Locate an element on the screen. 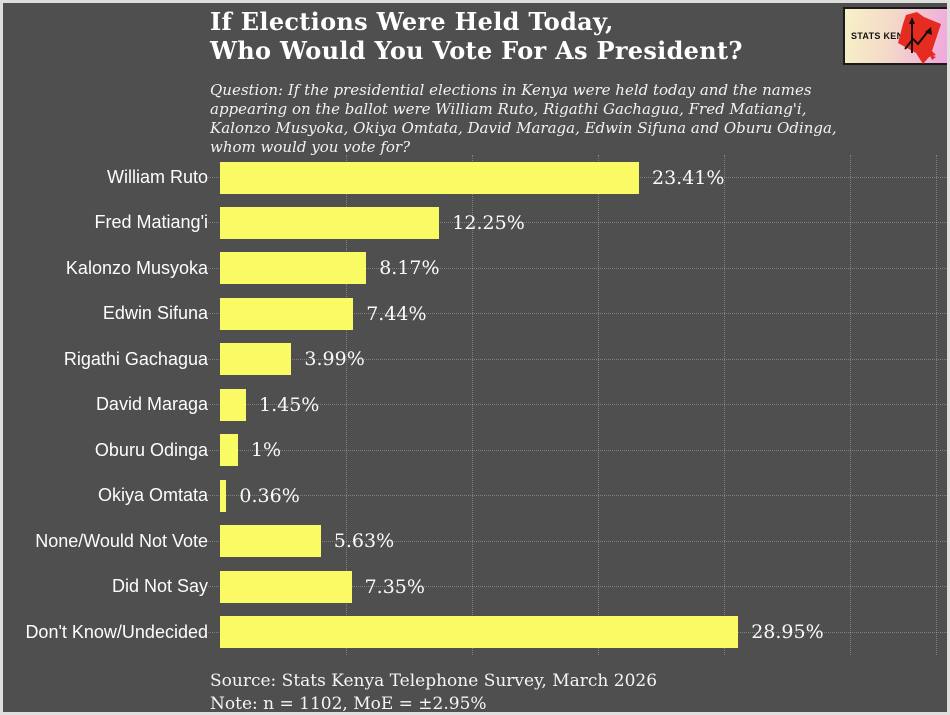 The height and width of the screenshot is (715, 950). value-label: 8.17% is located at coordinates (409, 268).